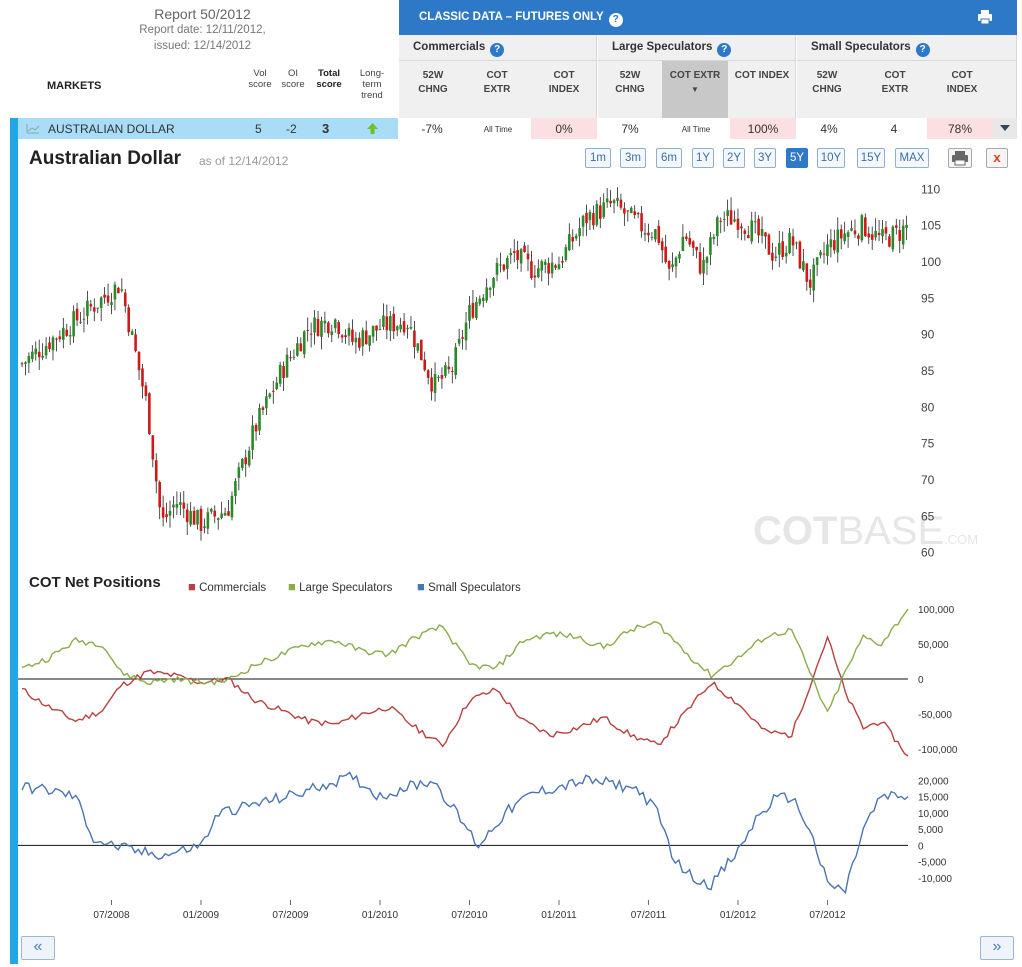  Describe the element at coordinates (933, 798) in the screenshot. I see `cot-y-tick: 15,000` at that location.